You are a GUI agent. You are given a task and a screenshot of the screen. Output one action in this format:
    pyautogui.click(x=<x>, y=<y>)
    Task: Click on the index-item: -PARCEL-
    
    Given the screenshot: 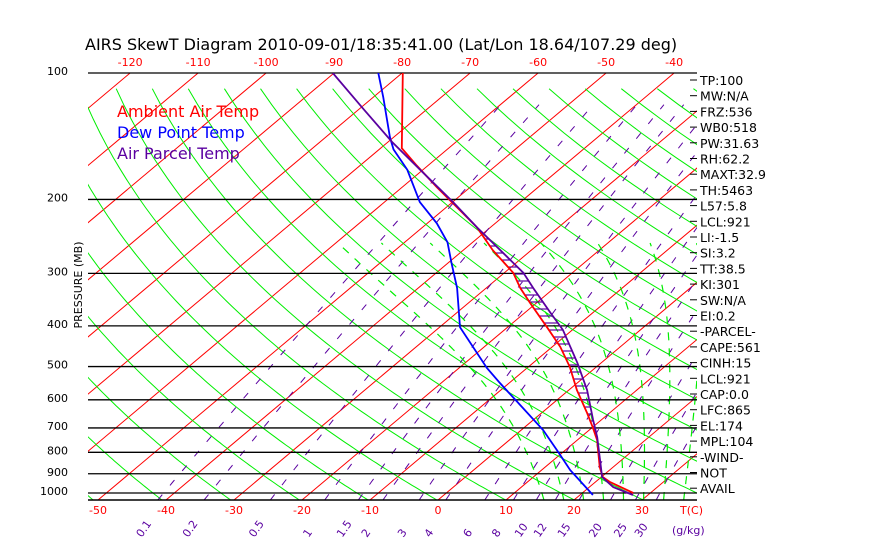 What is the action you would take?
    pyautogui.click(x=728, y=331)
    